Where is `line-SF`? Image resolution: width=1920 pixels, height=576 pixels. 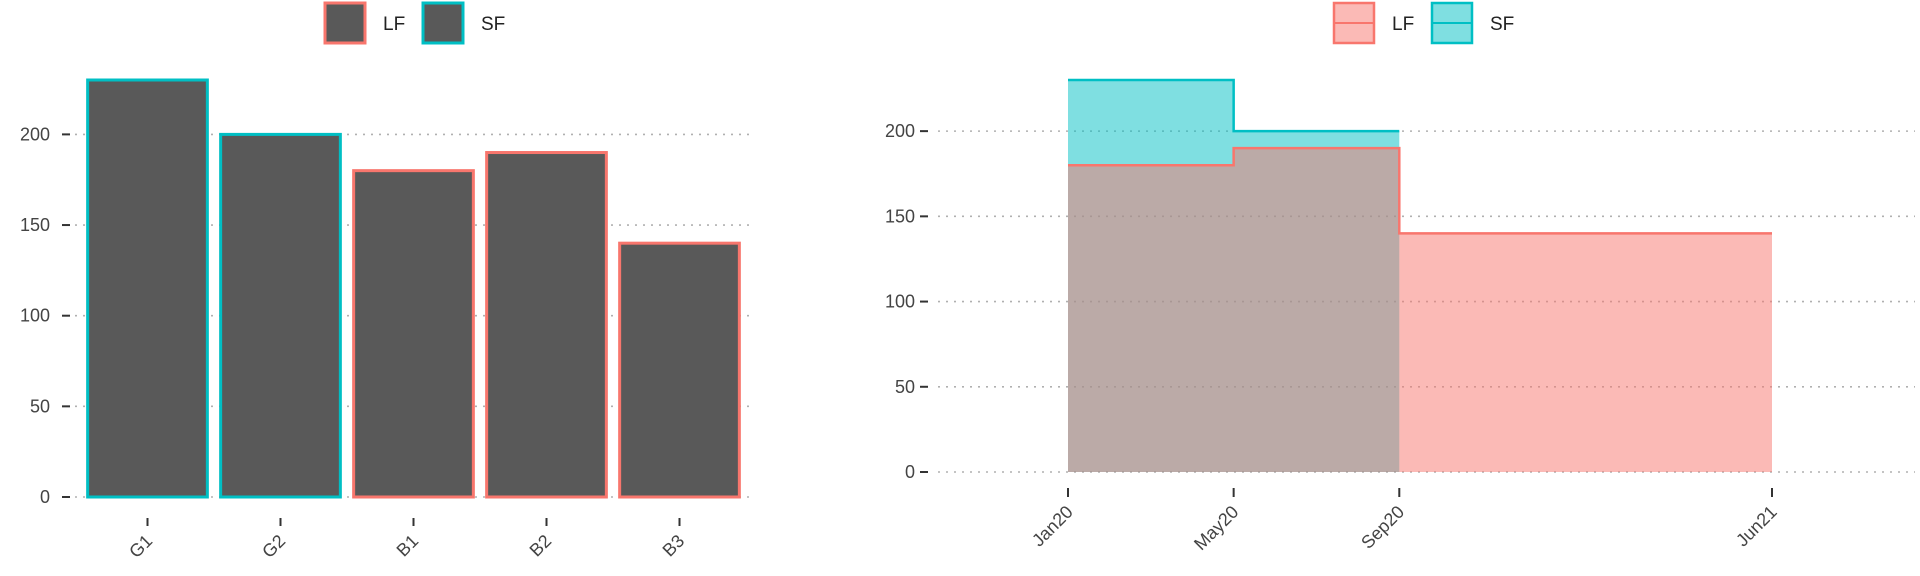 line-SF is located at coordinates (1234, 105).